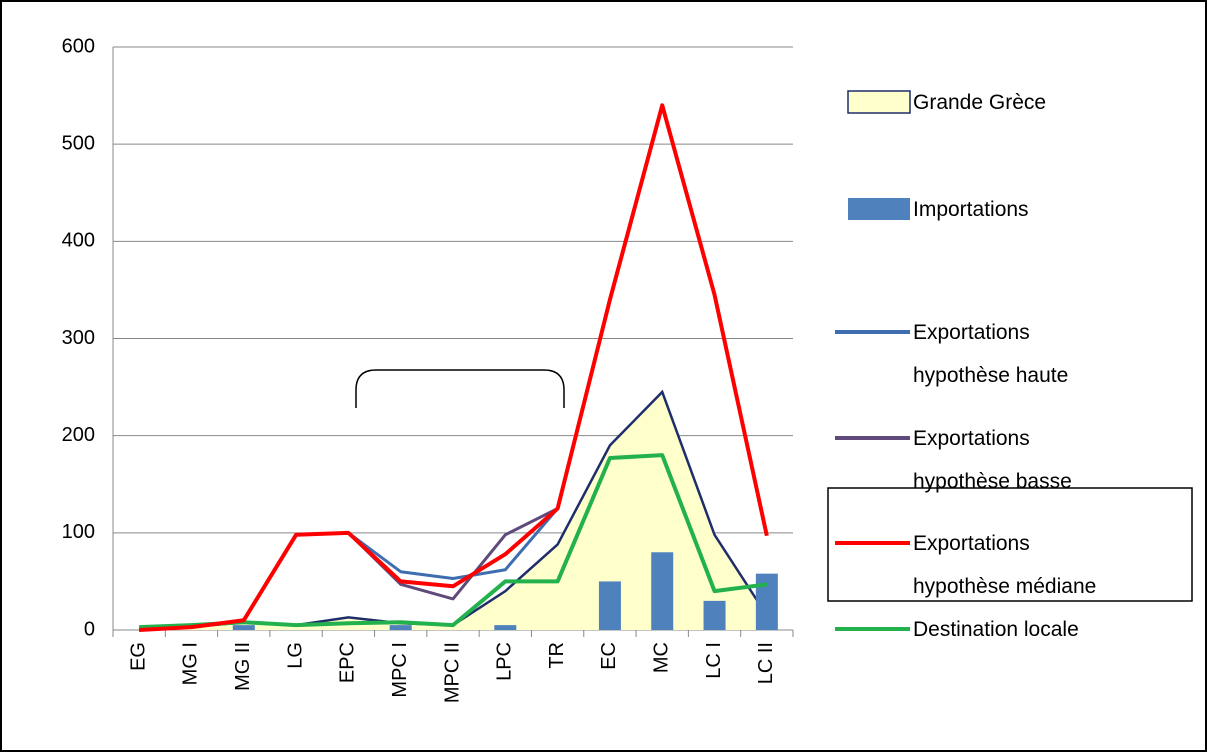 This screenshot has height=753, width=1208. Describe the element at coordinates (996, 629) in the screenshot. I see `legend-label: Destination locale` at that location.